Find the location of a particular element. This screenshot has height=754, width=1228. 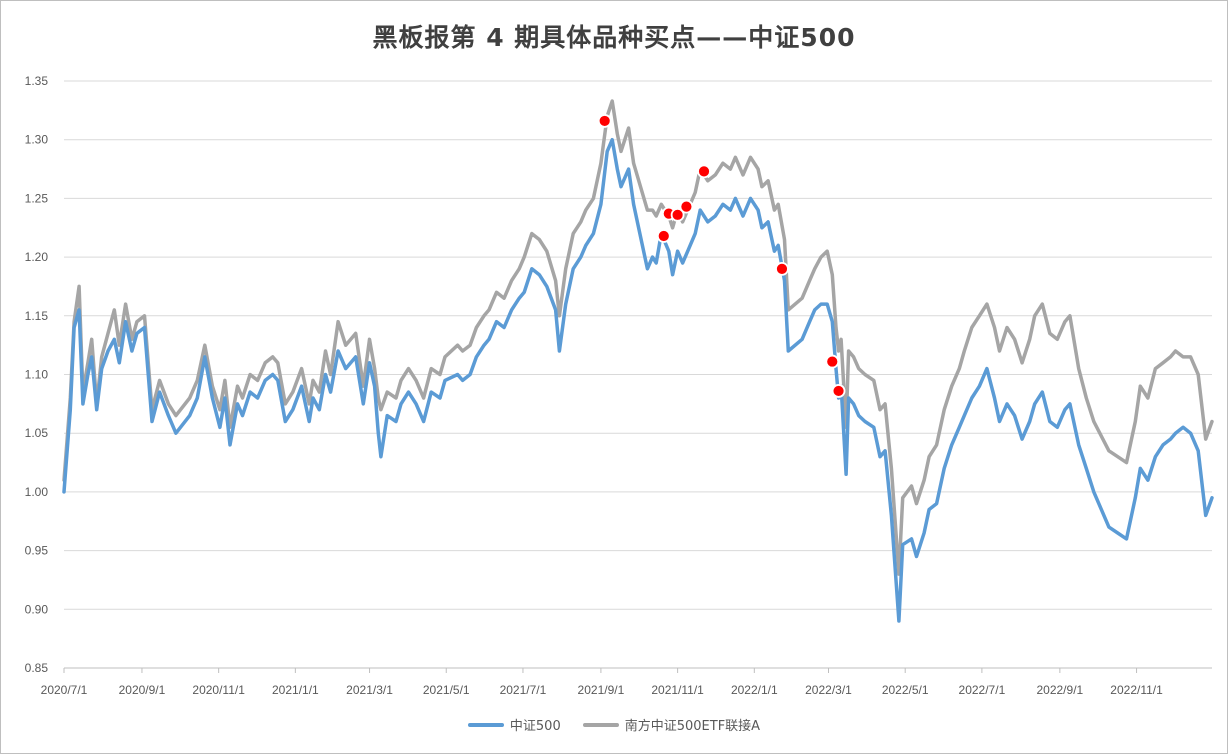

legend-swatch-csi500 is located at coordinates (485, 724).